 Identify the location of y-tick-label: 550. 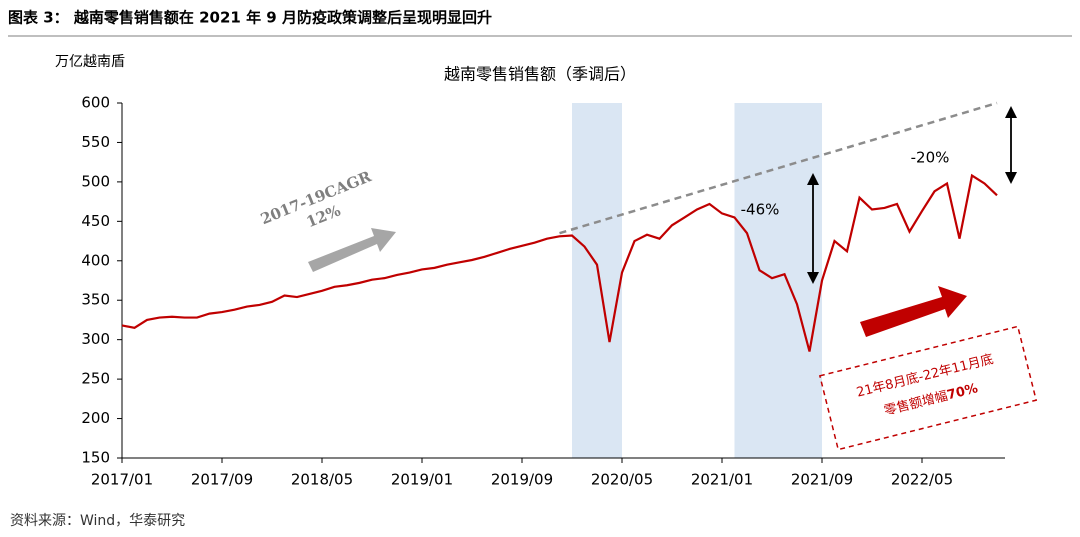
(95, 142).